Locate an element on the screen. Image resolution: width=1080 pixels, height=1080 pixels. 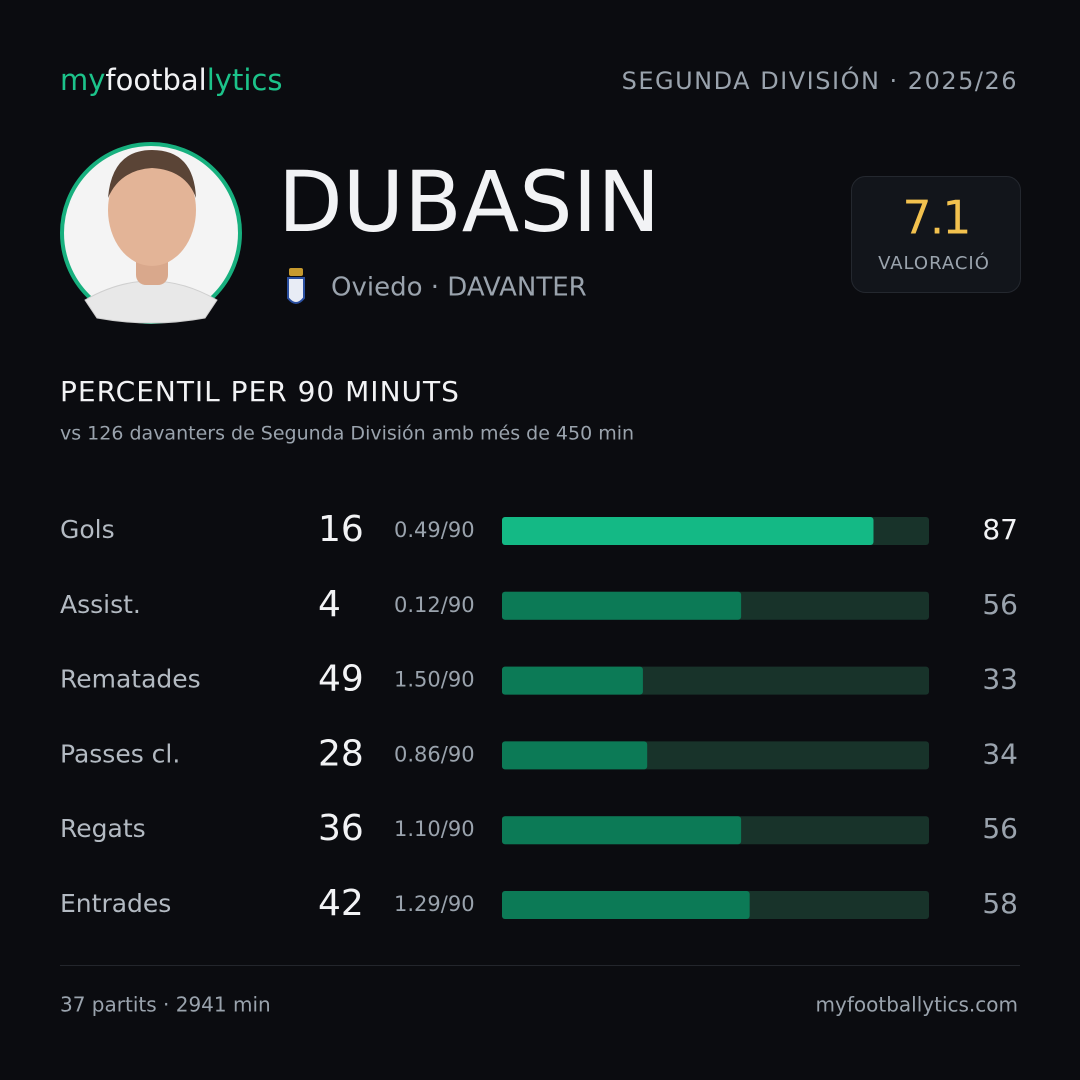
stat-total: 42 is located at coordinates (341, 903).